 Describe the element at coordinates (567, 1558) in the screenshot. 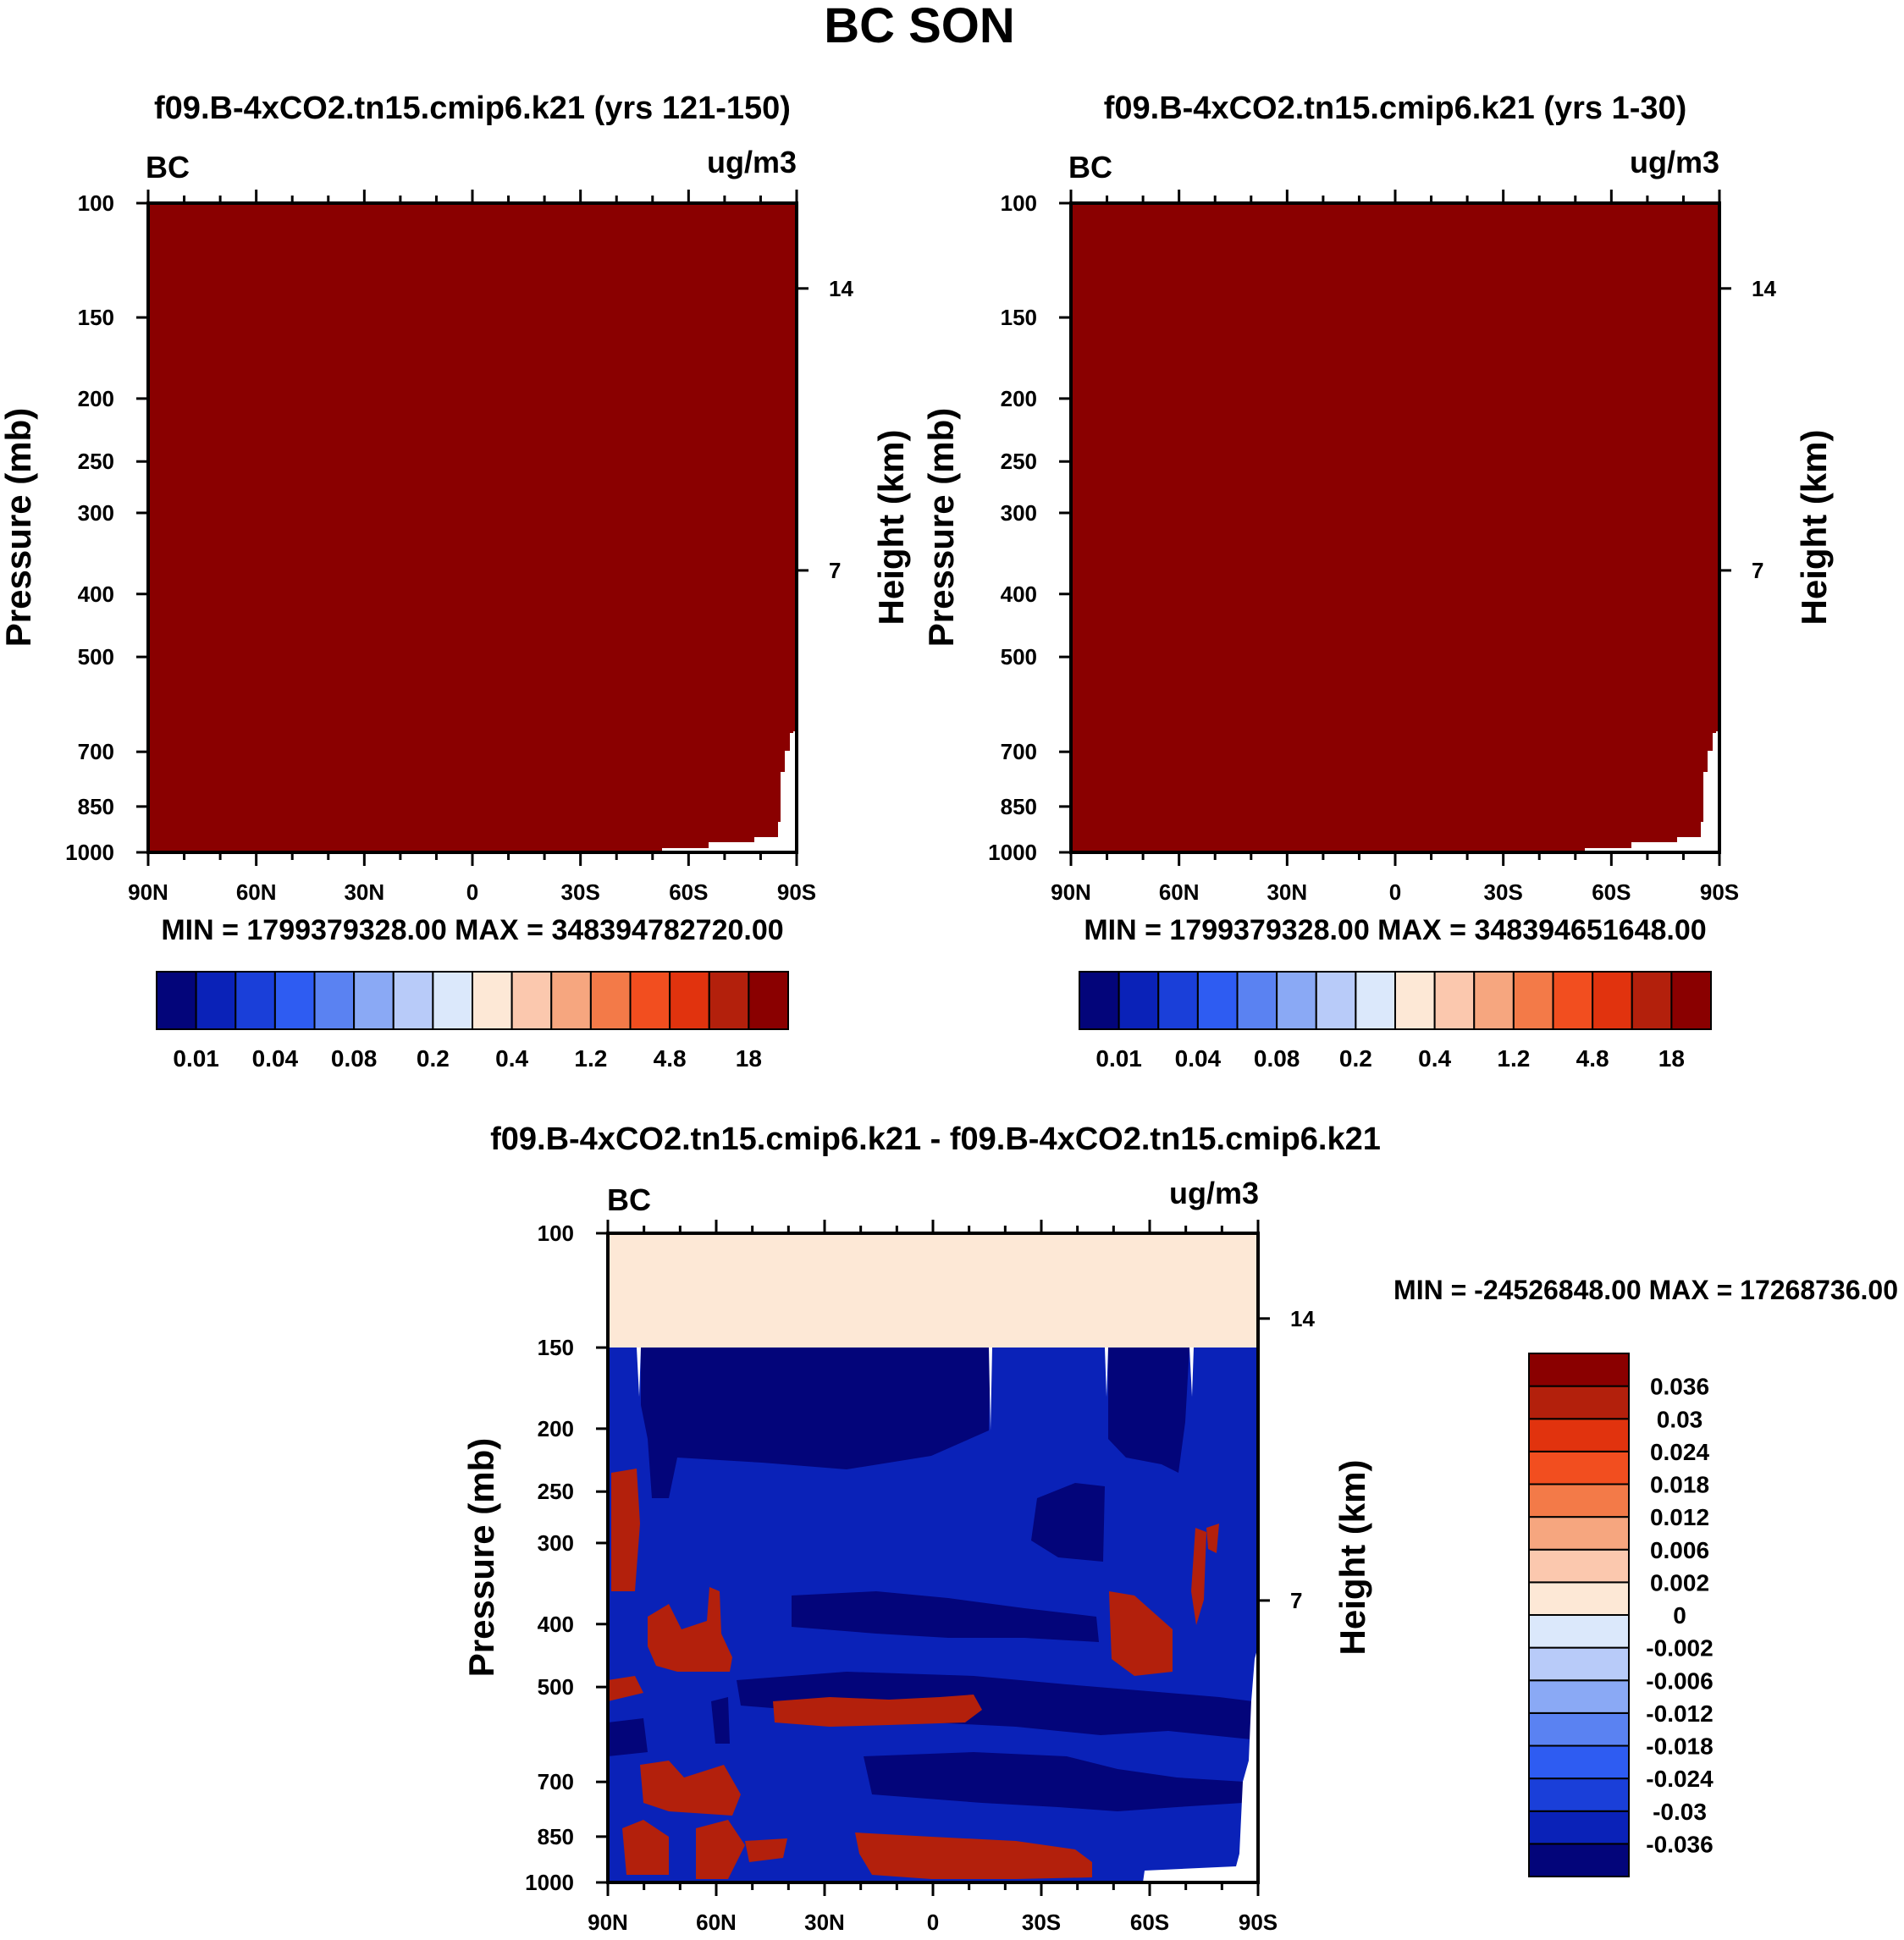

I see `pressure-axis: 100 150 200 250 300 400 500 700 850 1000` at that location.